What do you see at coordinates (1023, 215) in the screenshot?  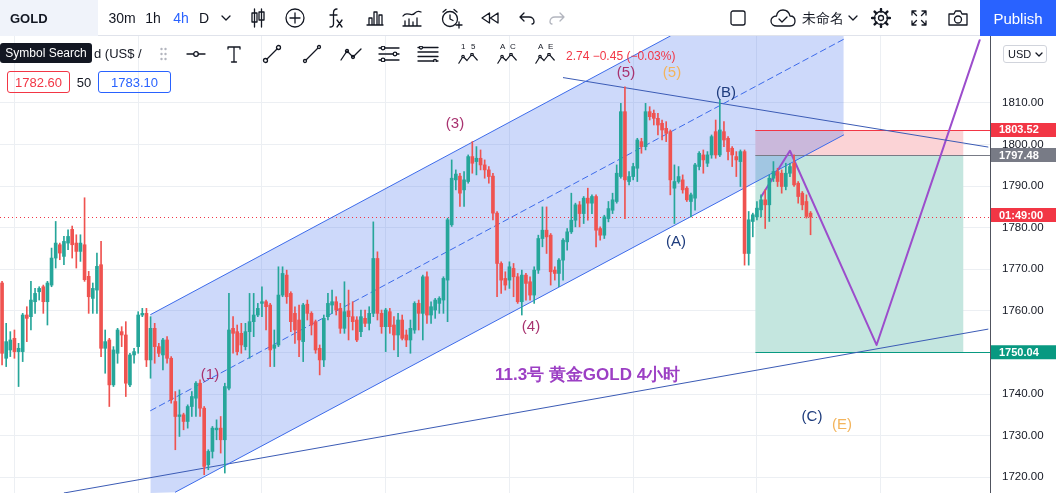 I see `countdown-label: 01:49:00` at bounding box center [1023, 215].